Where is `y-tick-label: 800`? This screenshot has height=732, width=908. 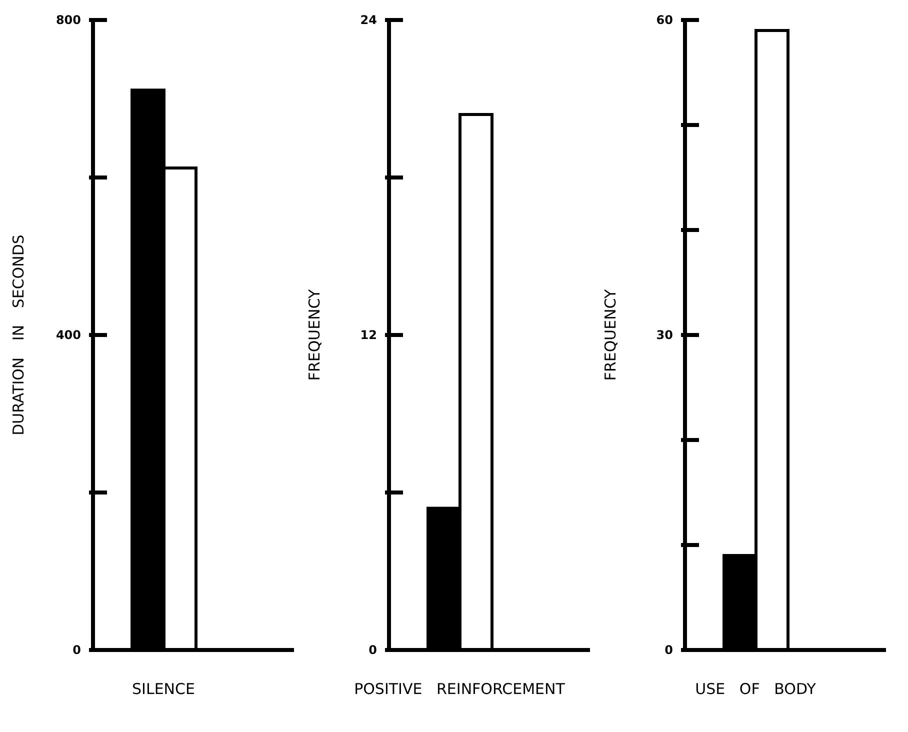 y-tick-label: 800 is located at coordinates (68, 20).